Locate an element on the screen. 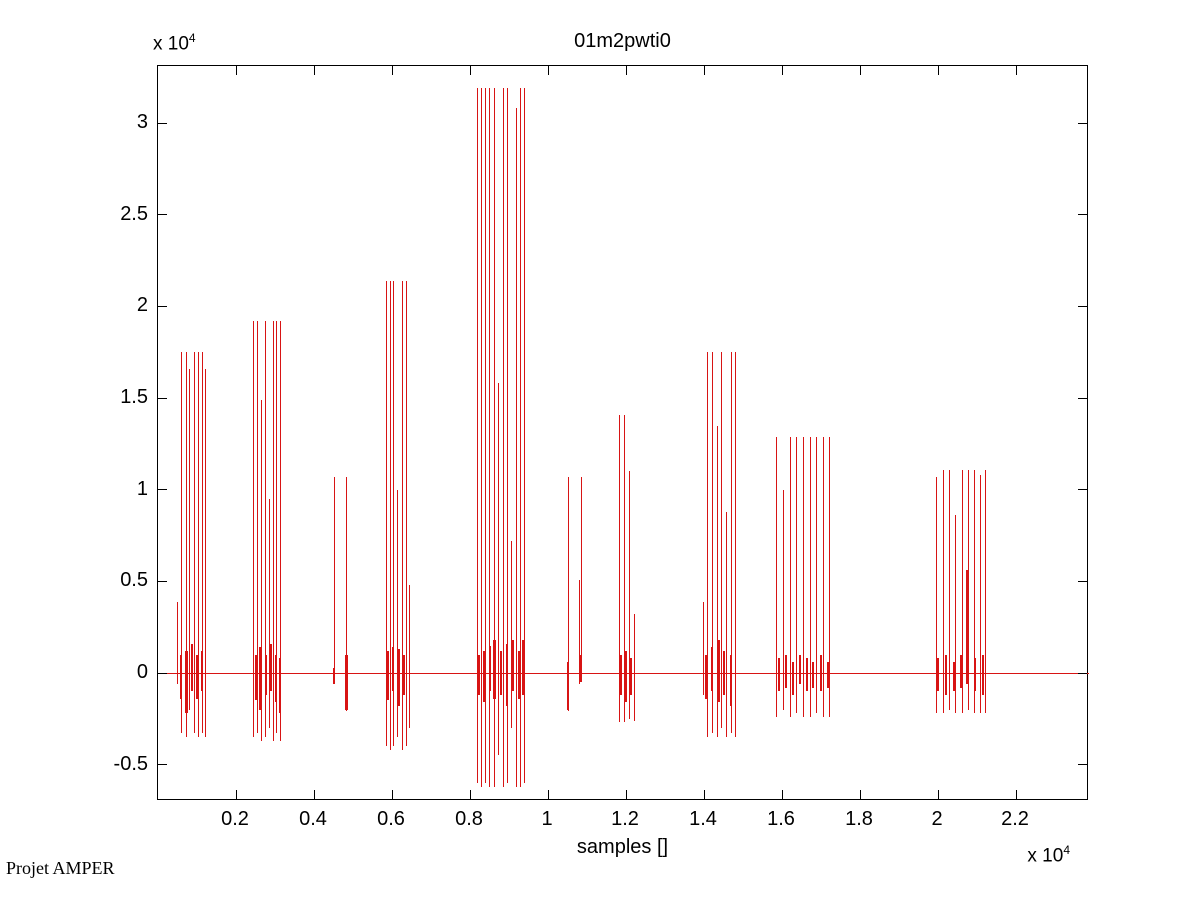 The width and height of the screenshot is (1201, 901). y-axis-scale-note: x 104 is located at coordinates (174, 43).